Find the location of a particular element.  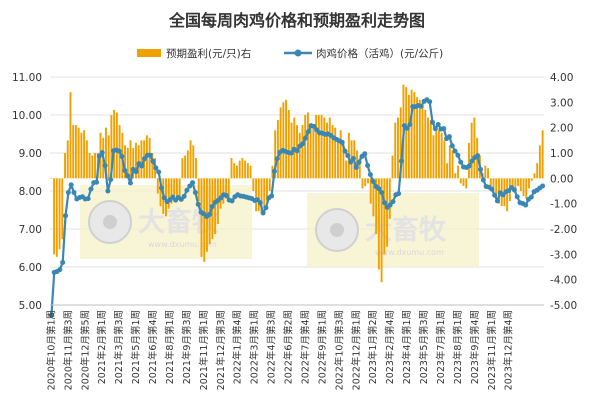

left-tick-label: 9.00 is located at coordinates (30, 154).